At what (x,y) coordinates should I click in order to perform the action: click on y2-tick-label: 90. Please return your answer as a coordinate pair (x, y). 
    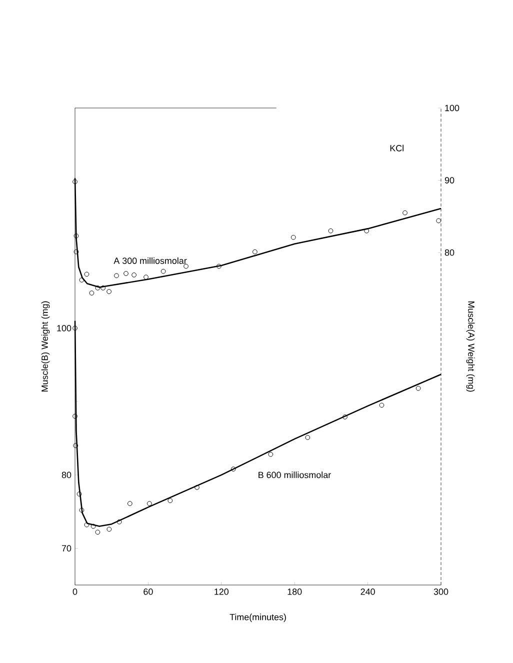
    Looking at the image, I should click on (449, 180).